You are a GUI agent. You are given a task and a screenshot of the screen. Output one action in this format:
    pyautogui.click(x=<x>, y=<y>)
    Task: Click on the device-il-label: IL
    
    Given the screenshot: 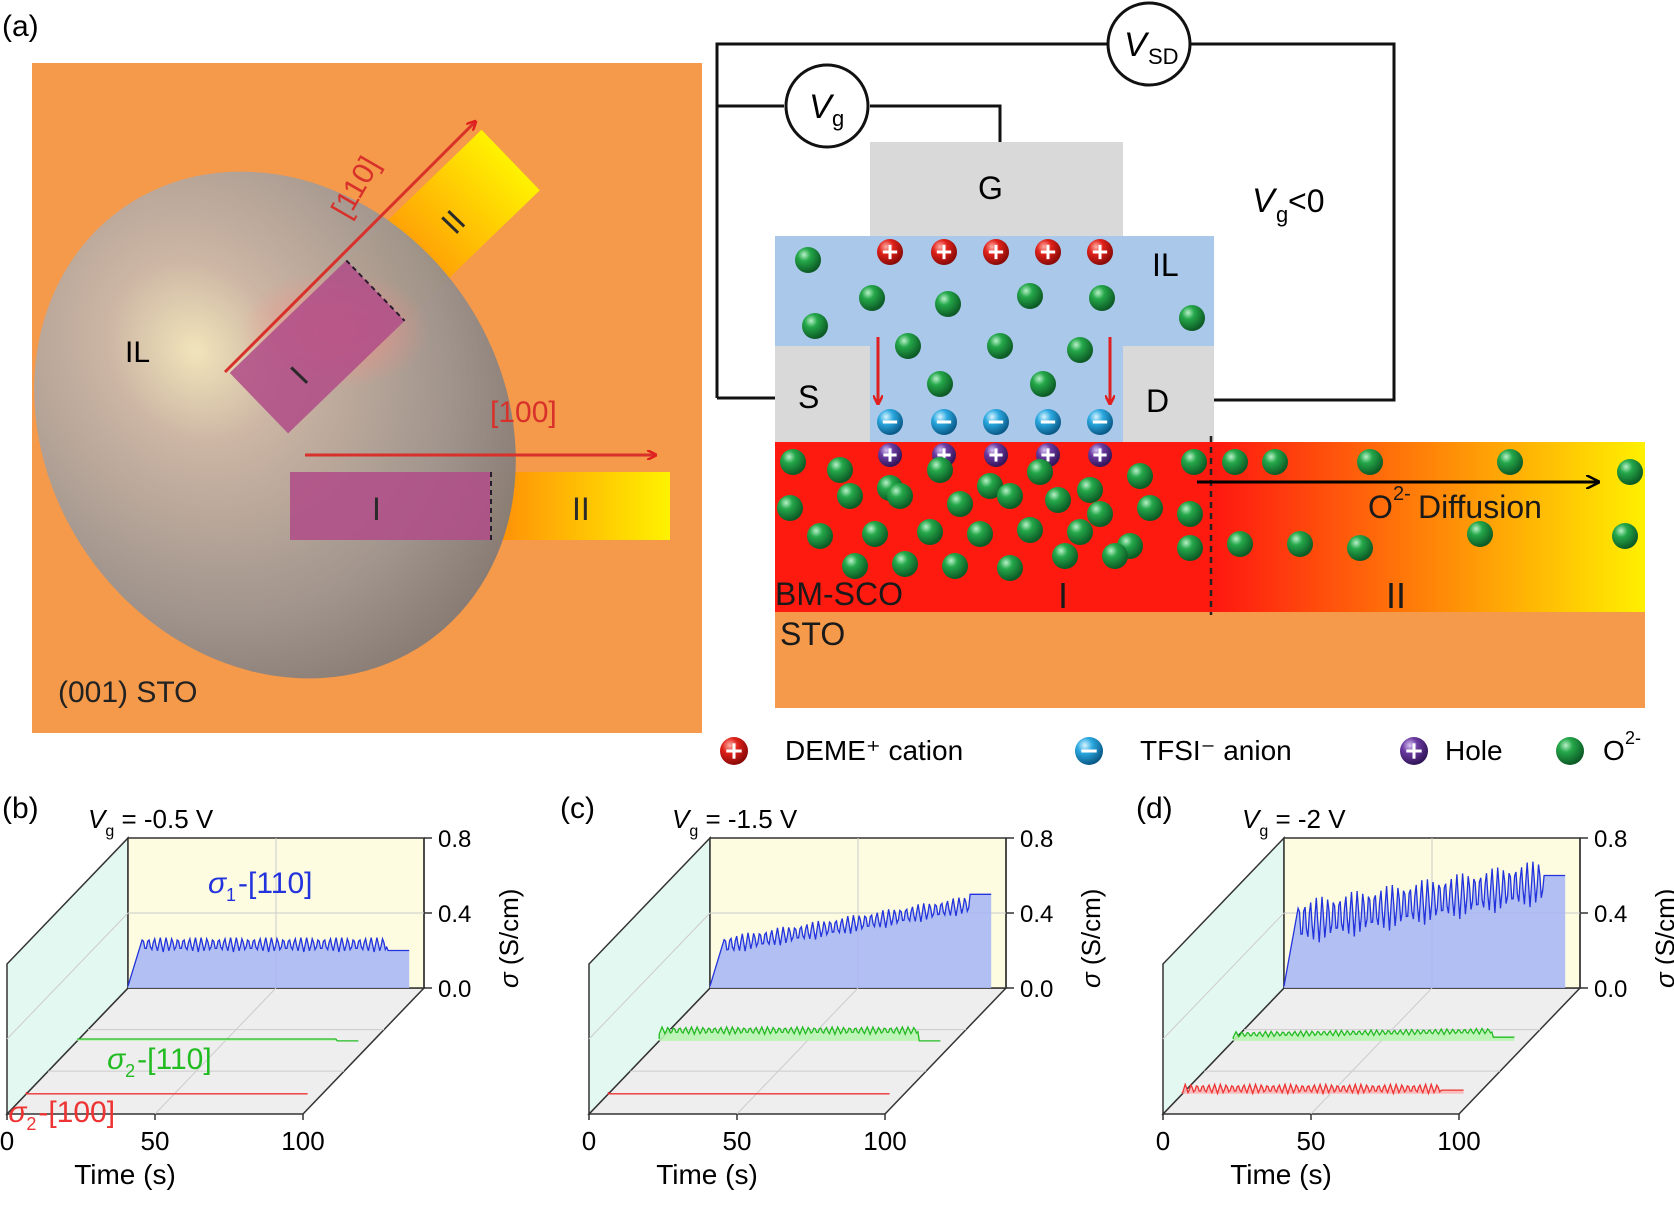 What is the action you would take?
    pyautogui.click(x=1165, y=265)
    